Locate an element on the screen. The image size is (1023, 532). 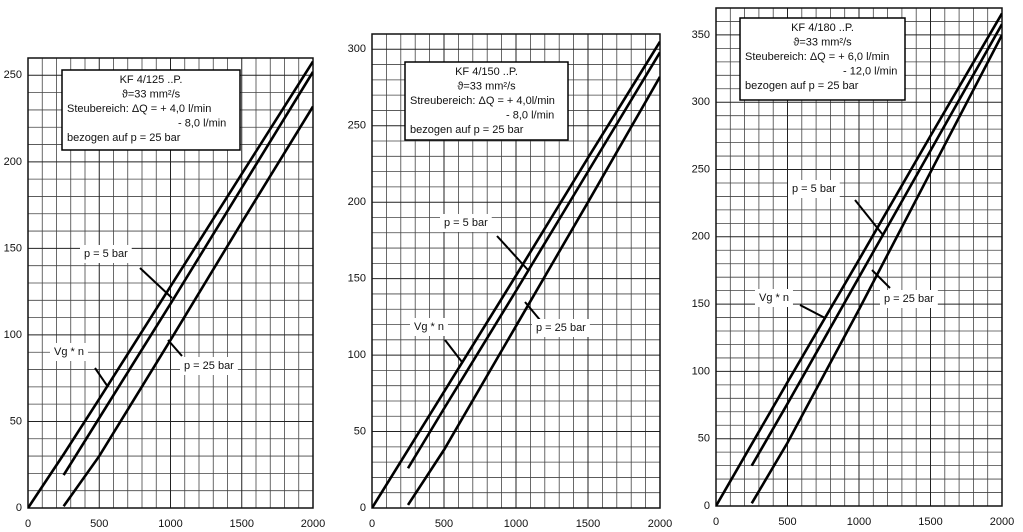
annotation-text: Steubereich: ΔQ = + 4,0 l/min is located at coordinates (139, 109).